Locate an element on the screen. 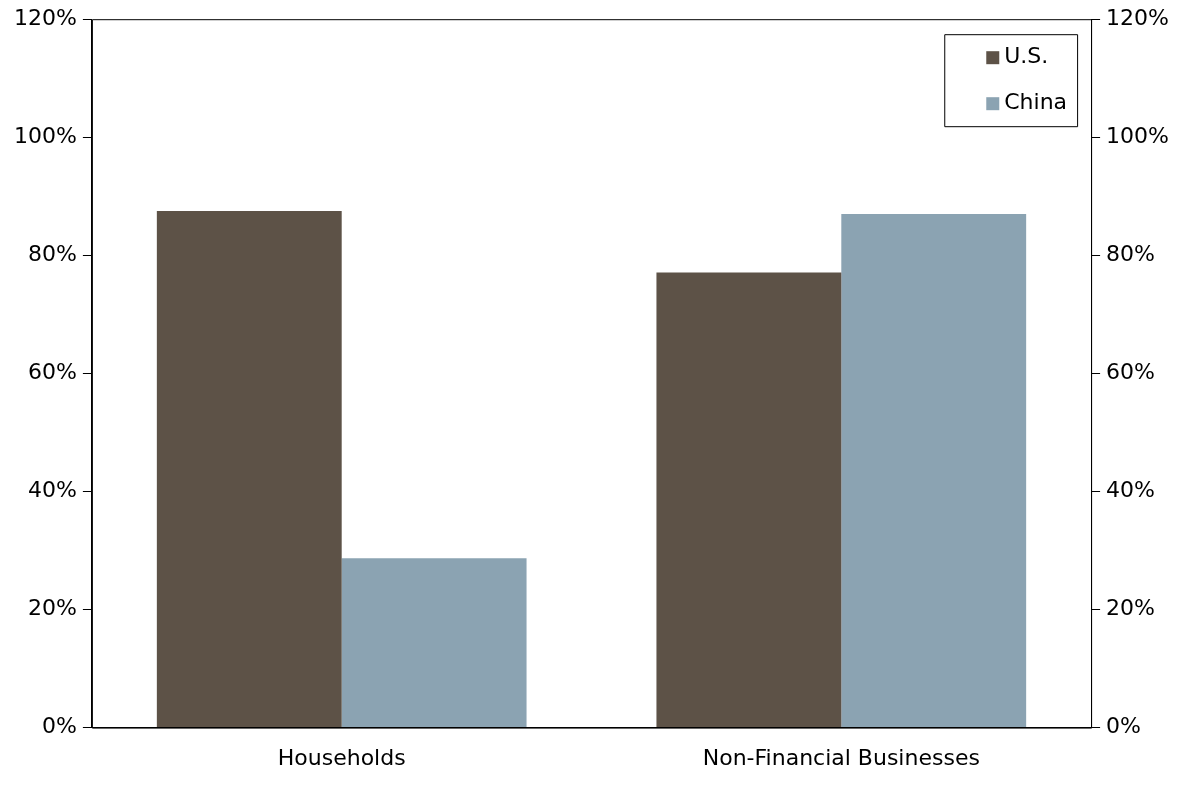 The height and width of the screenshot is (786, 1183). y-tick-label: 100% is located at coordinates (45, 135).